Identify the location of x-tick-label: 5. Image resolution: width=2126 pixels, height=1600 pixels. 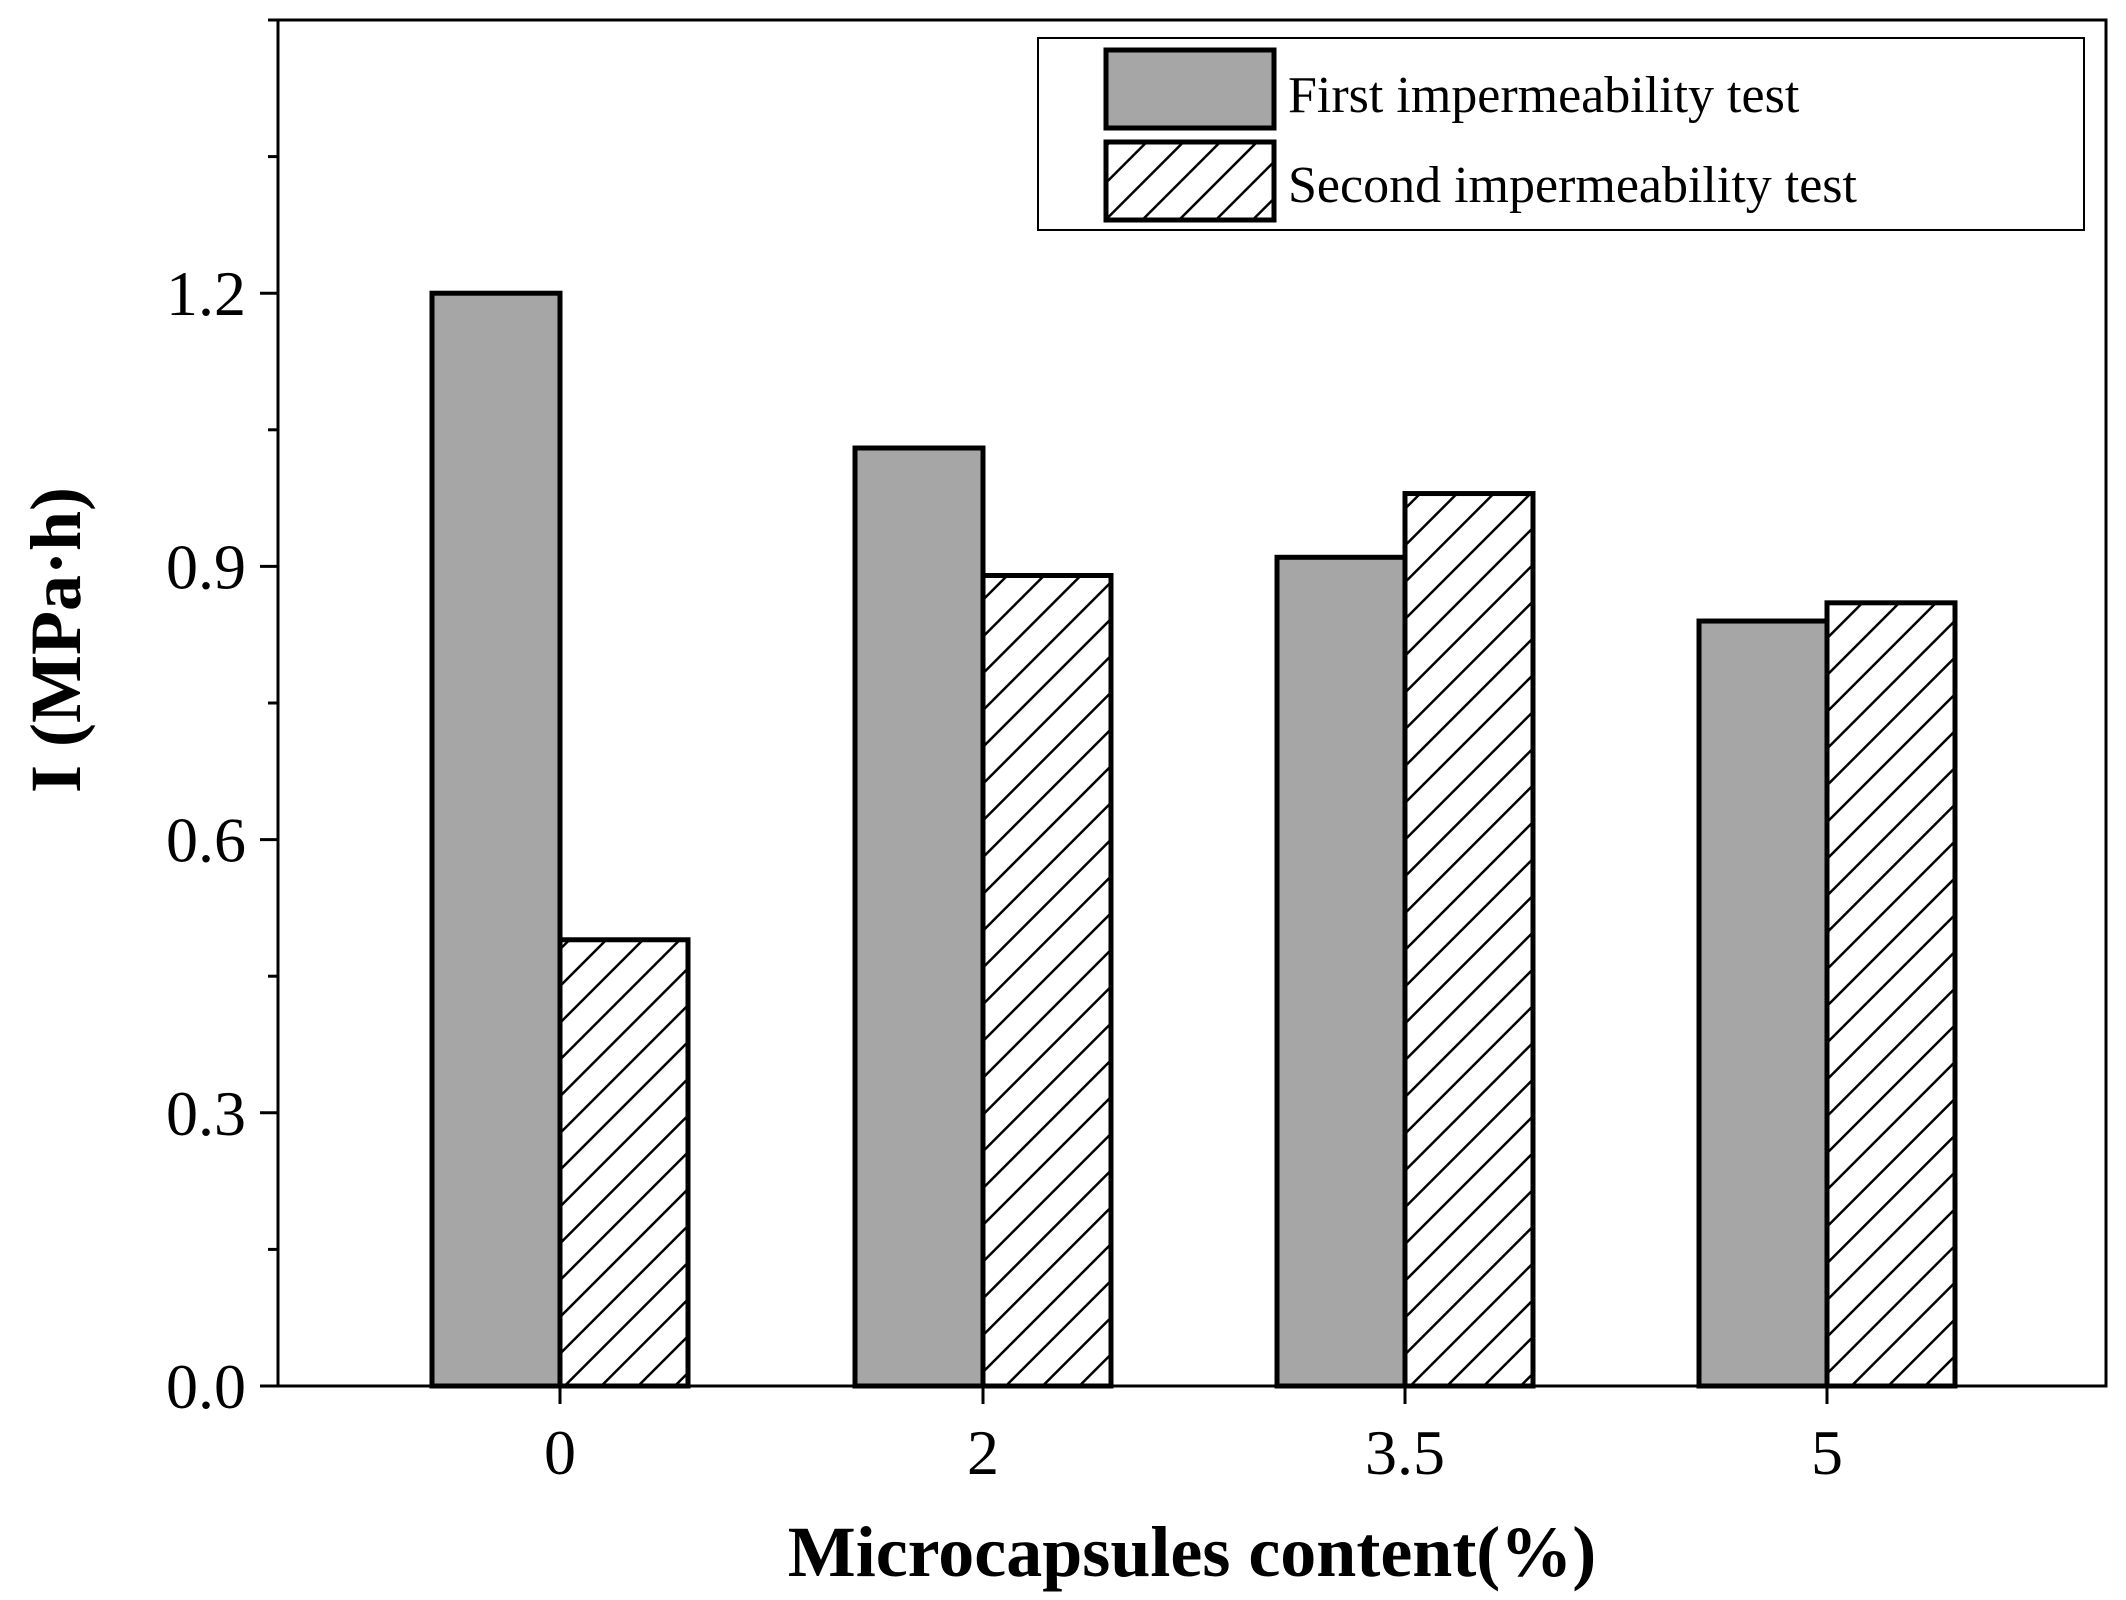
(1827, 1452).